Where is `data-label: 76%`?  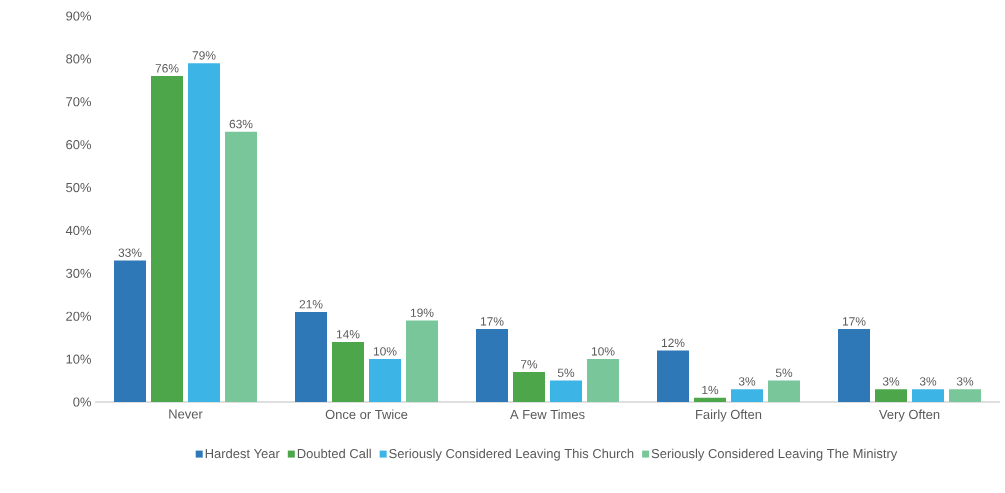
data-label: 76% is located at coordinates (167, 68).